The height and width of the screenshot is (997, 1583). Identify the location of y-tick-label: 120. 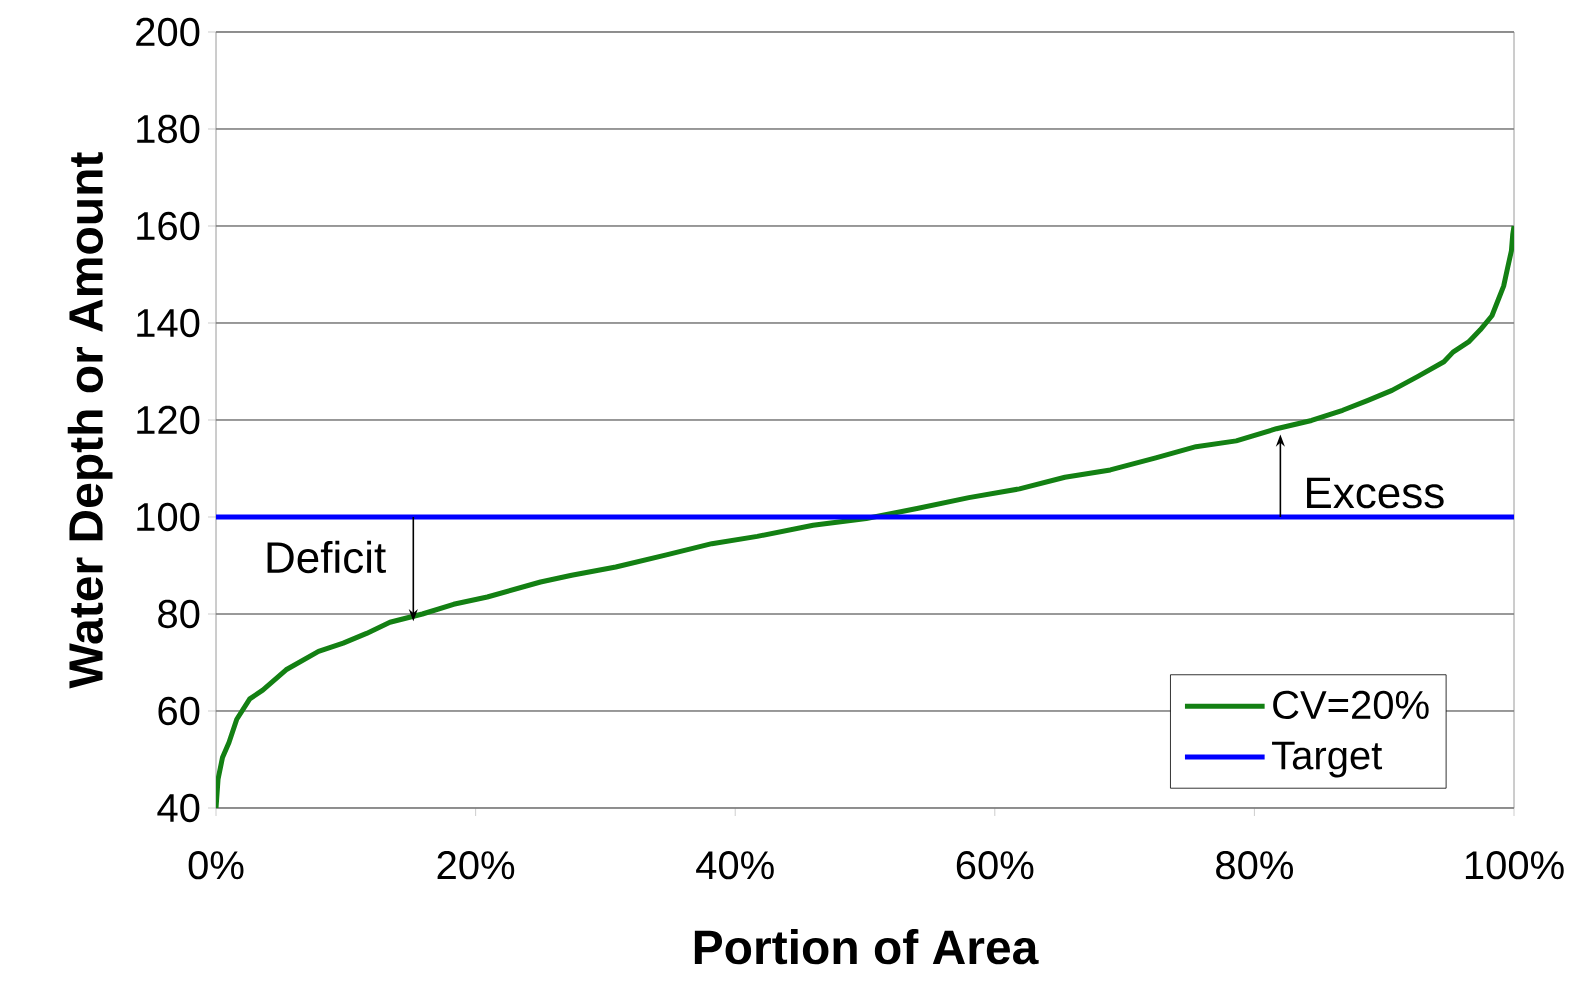
(168, 420).